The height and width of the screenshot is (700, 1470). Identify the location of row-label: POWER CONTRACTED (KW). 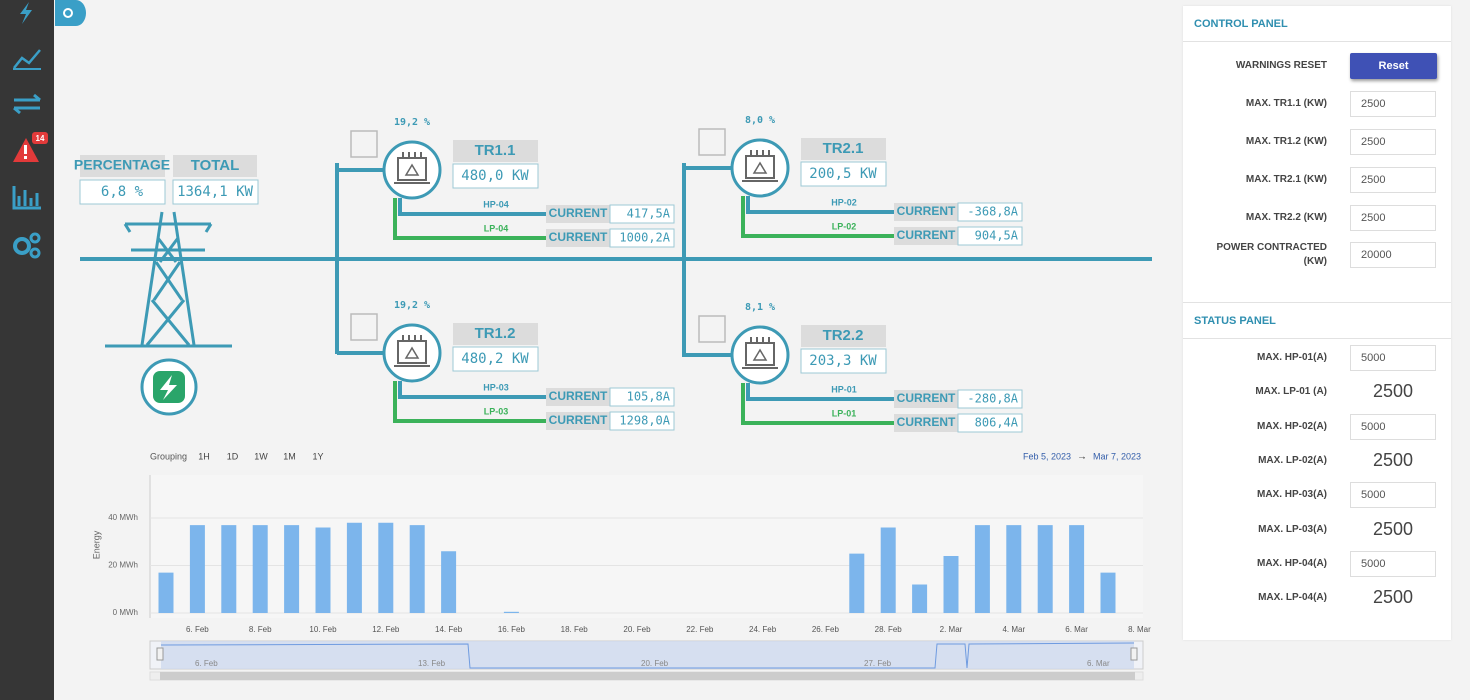
(1271, 254).